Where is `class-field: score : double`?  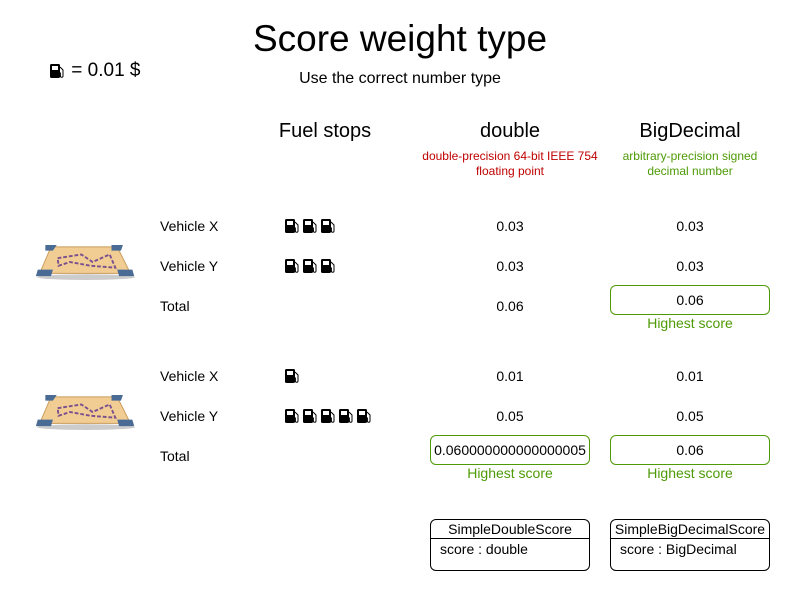
class-field: score : double is located at coordinates (484, 549).